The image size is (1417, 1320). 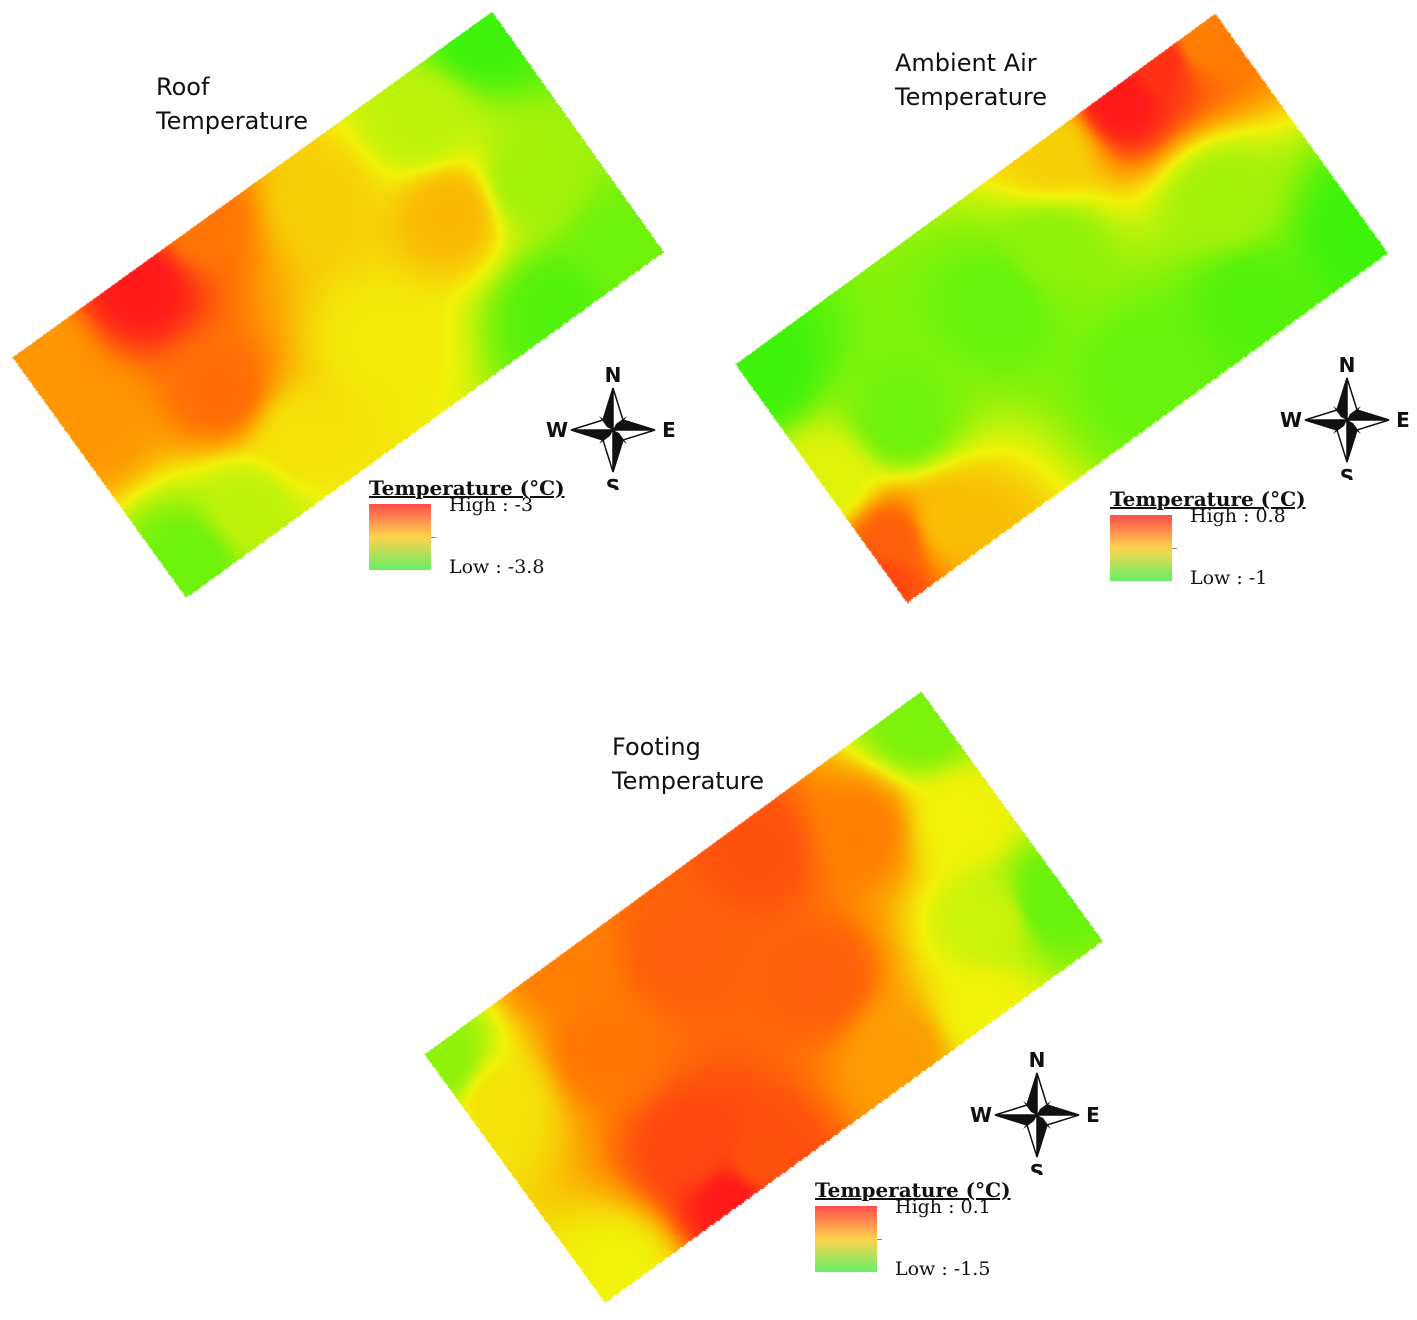 What do you see at coordinates (232, 121) in the screenshot?
I see `roof-title-line2: Temperature` at bounding box center [232, 121].